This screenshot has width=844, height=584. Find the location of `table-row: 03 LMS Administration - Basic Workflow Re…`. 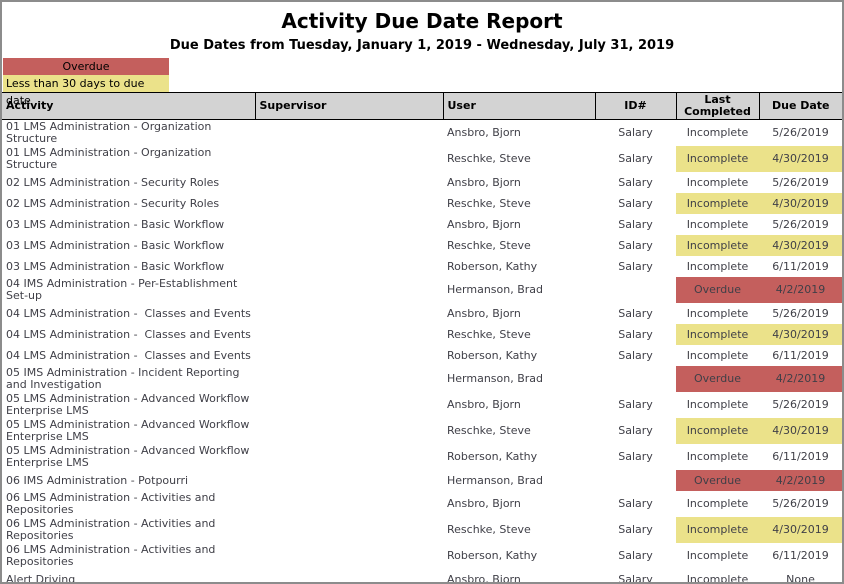

table-row: 03 LMS Administration - Basic Workflow Re… is located at coordinates (422, 245).